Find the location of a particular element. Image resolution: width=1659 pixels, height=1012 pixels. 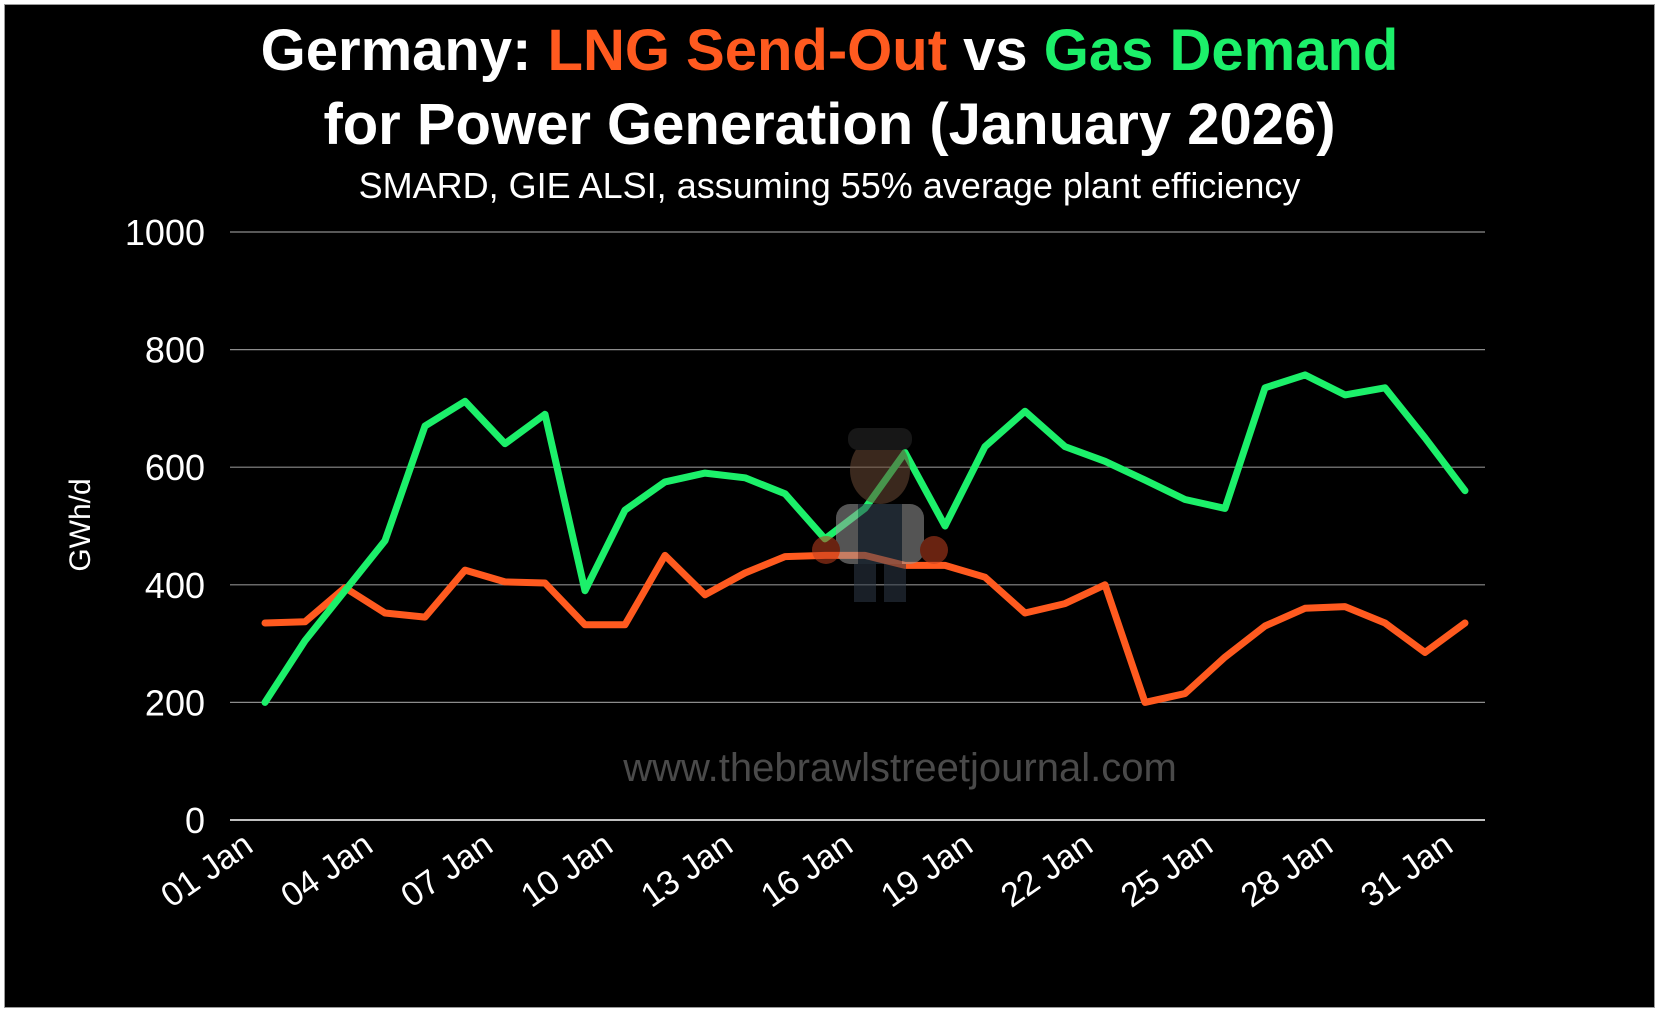

title-part-lng: LNG Send-Out is located at coordinates (747, 50).